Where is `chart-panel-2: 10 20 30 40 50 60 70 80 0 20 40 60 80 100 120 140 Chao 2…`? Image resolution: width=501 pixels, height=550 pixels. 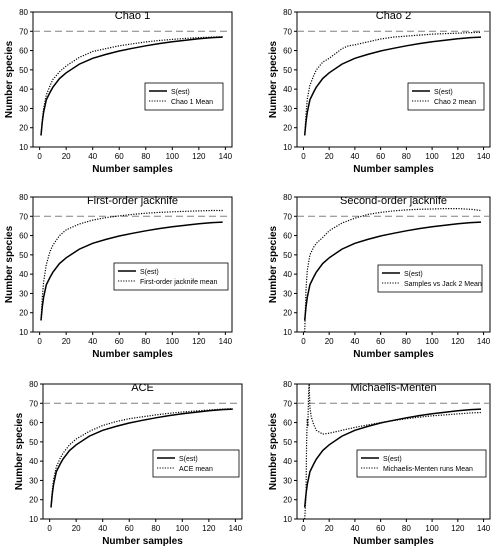
chart-panel-2: 10 20 30 40 50 60 70 80 0 20 40 60 80 100 120 140 Chao 2… is located at coordinates (379, 91).